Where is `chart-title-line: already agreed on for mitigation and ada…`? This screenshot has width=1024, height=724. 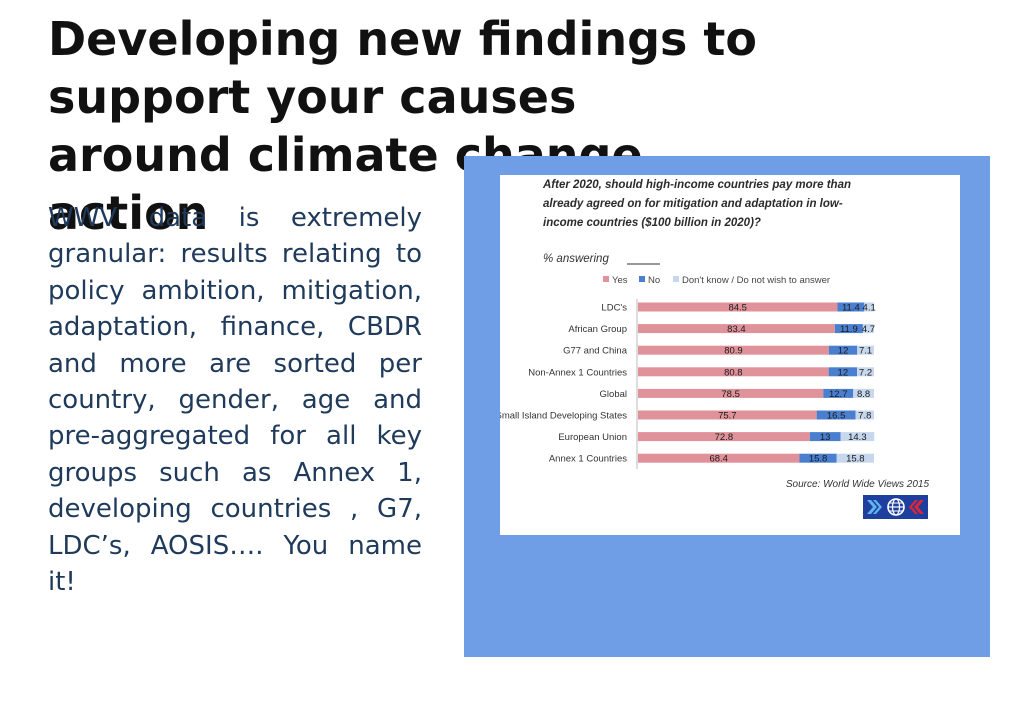
chart-title-line: already agreed on for mitigation and ada… is located at coordinates (693, 204).